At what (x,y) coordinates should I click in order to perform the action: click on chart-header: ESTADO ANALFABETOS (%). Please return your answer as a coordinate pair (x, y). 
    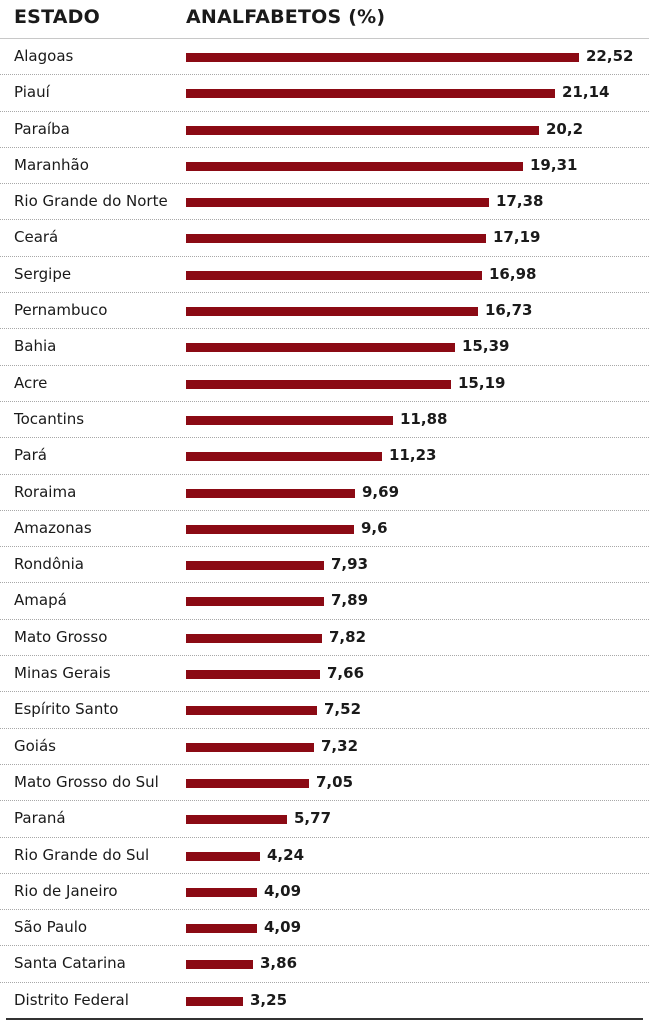
    Looking at the image, I should click on (324, 18).